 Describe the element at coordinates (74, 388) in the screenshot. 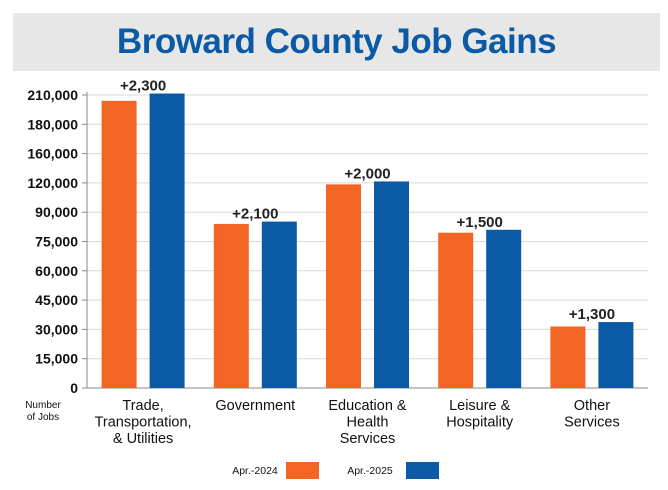

I see `y-tick-label: 0` at that location.